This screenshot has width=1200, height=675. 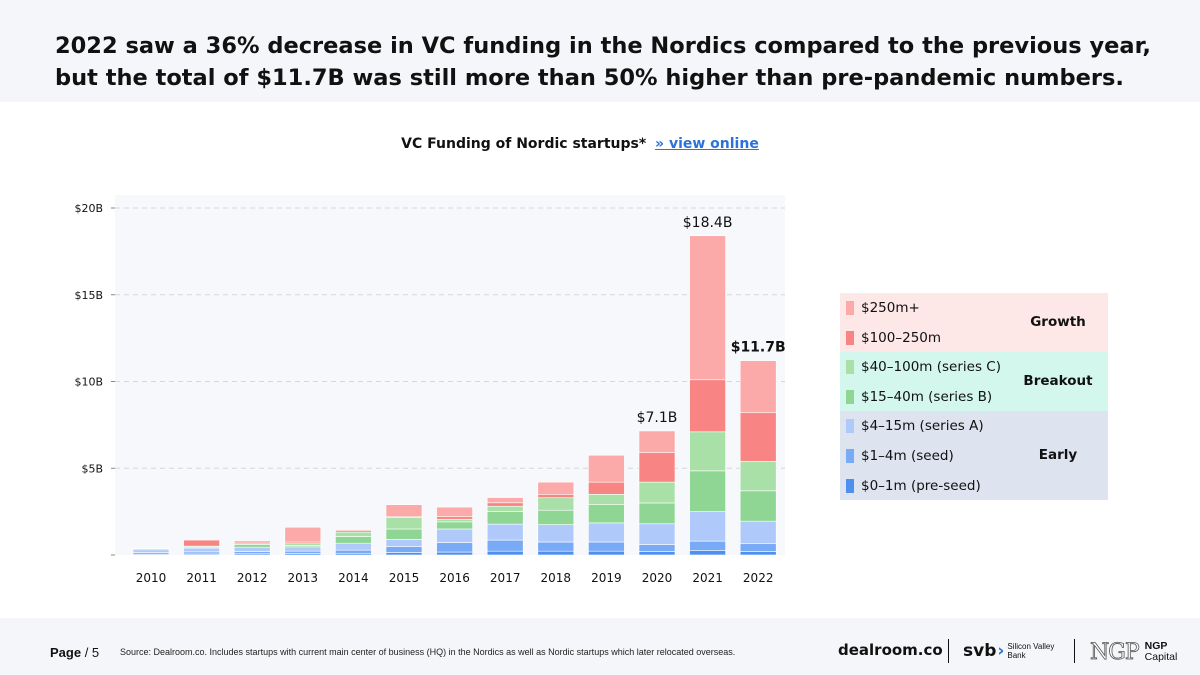 I want to click on page-indicator: Page / 5, so click(x=74, y=652).